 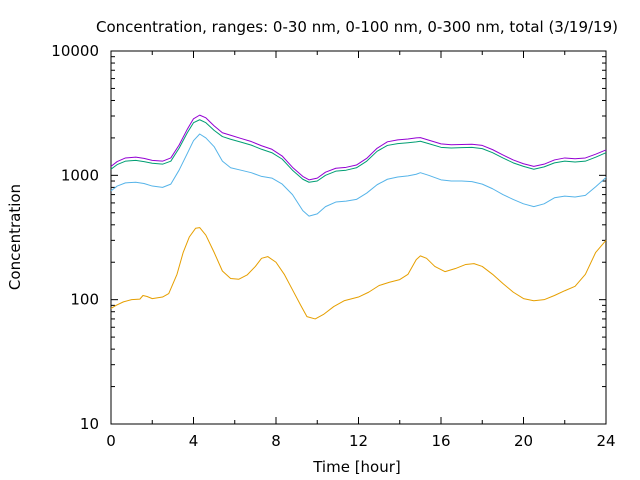 I want to click on x-tick-label: 0, so click(x=111, y=441).